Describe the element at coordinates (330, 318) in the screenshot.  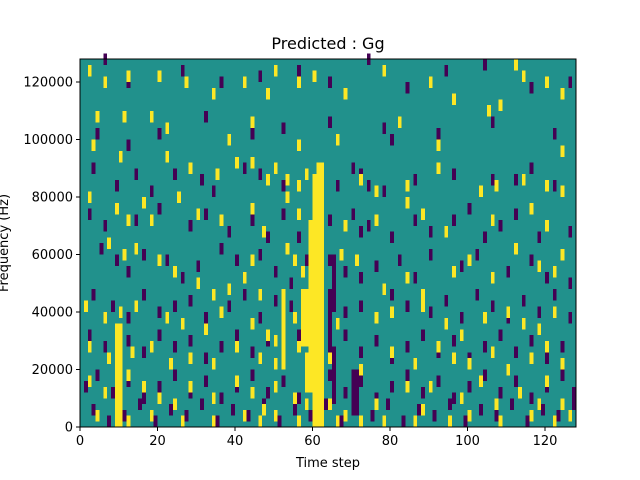
I see `heatmap-low-band` at that location.